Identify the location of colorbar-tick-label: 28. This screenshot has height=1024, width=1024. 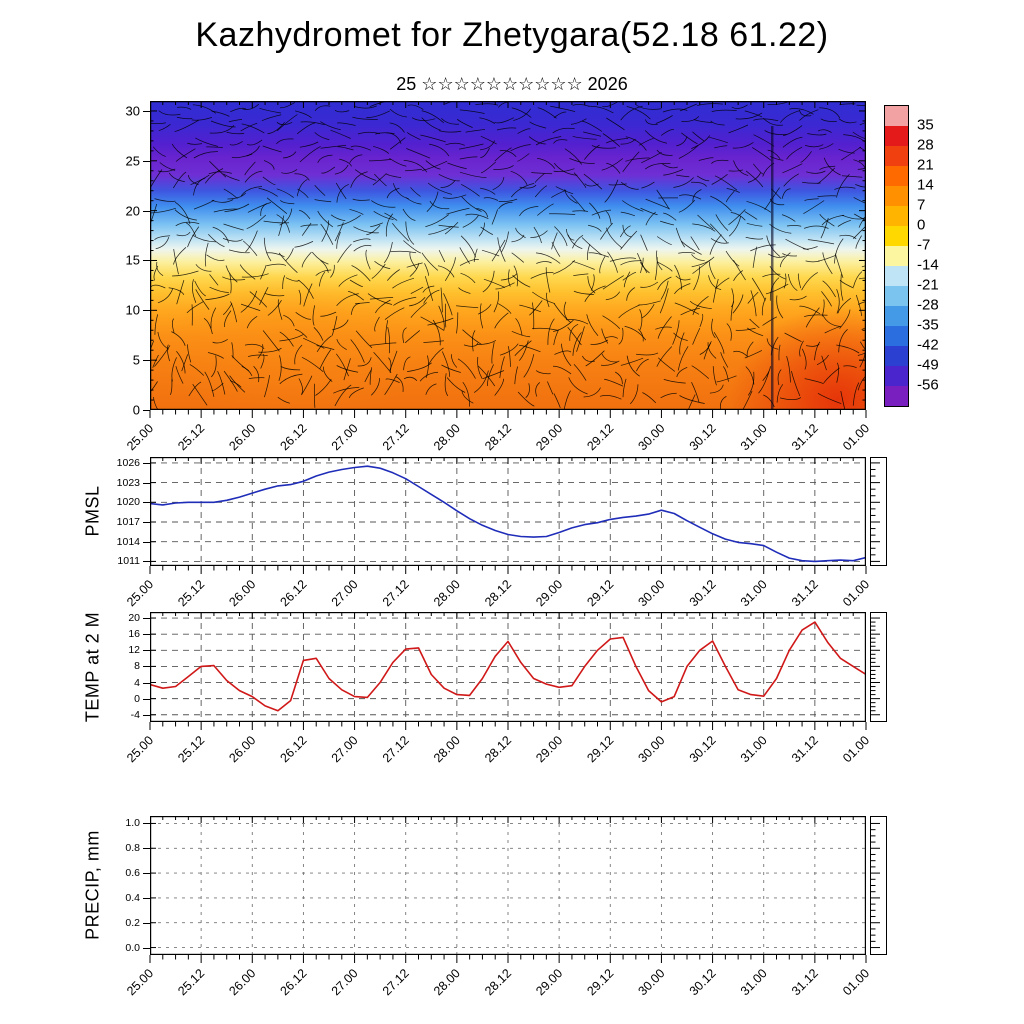
(925, 145).